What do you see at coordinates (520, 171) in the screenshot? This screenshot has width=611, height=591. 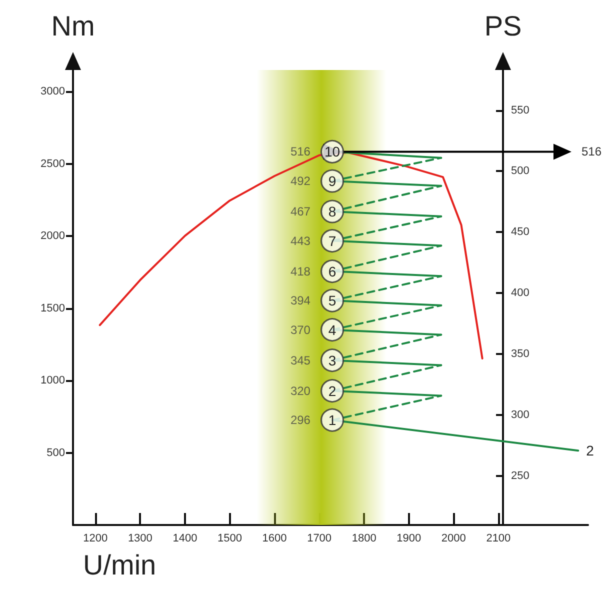 I see `y2-tick-label: 500` at bounding box center [520, 171].